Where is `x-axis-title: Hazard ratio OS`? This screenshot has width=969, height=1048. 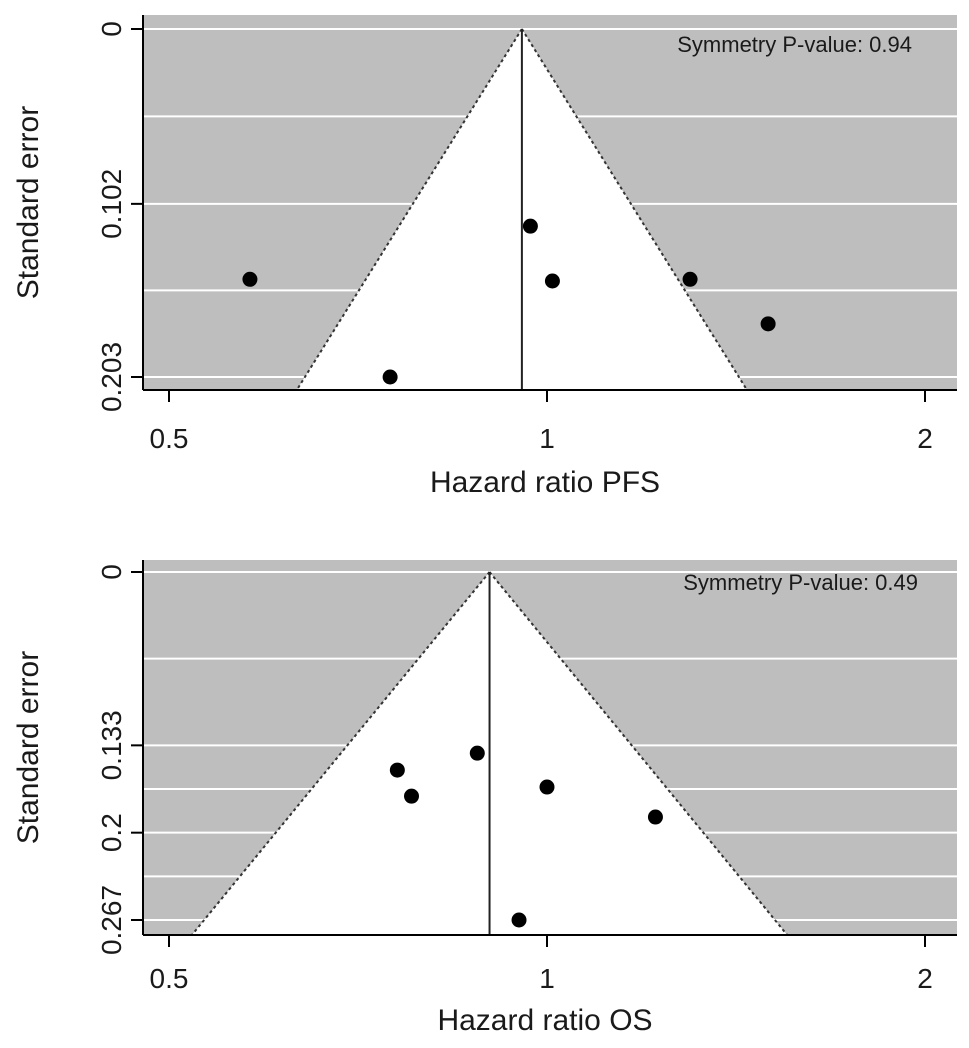
x-axis-title: Hazard ratio OS is located at coordinates (544, 1020).